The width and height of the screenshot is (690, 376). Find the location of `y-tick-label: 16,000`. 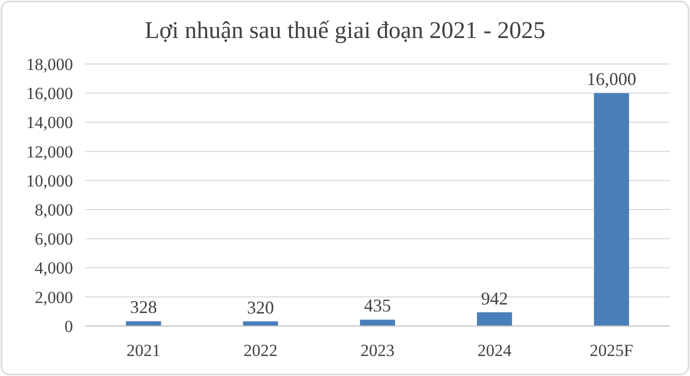

y-tick-label: 16,000 is located at coordinates (49, 94).